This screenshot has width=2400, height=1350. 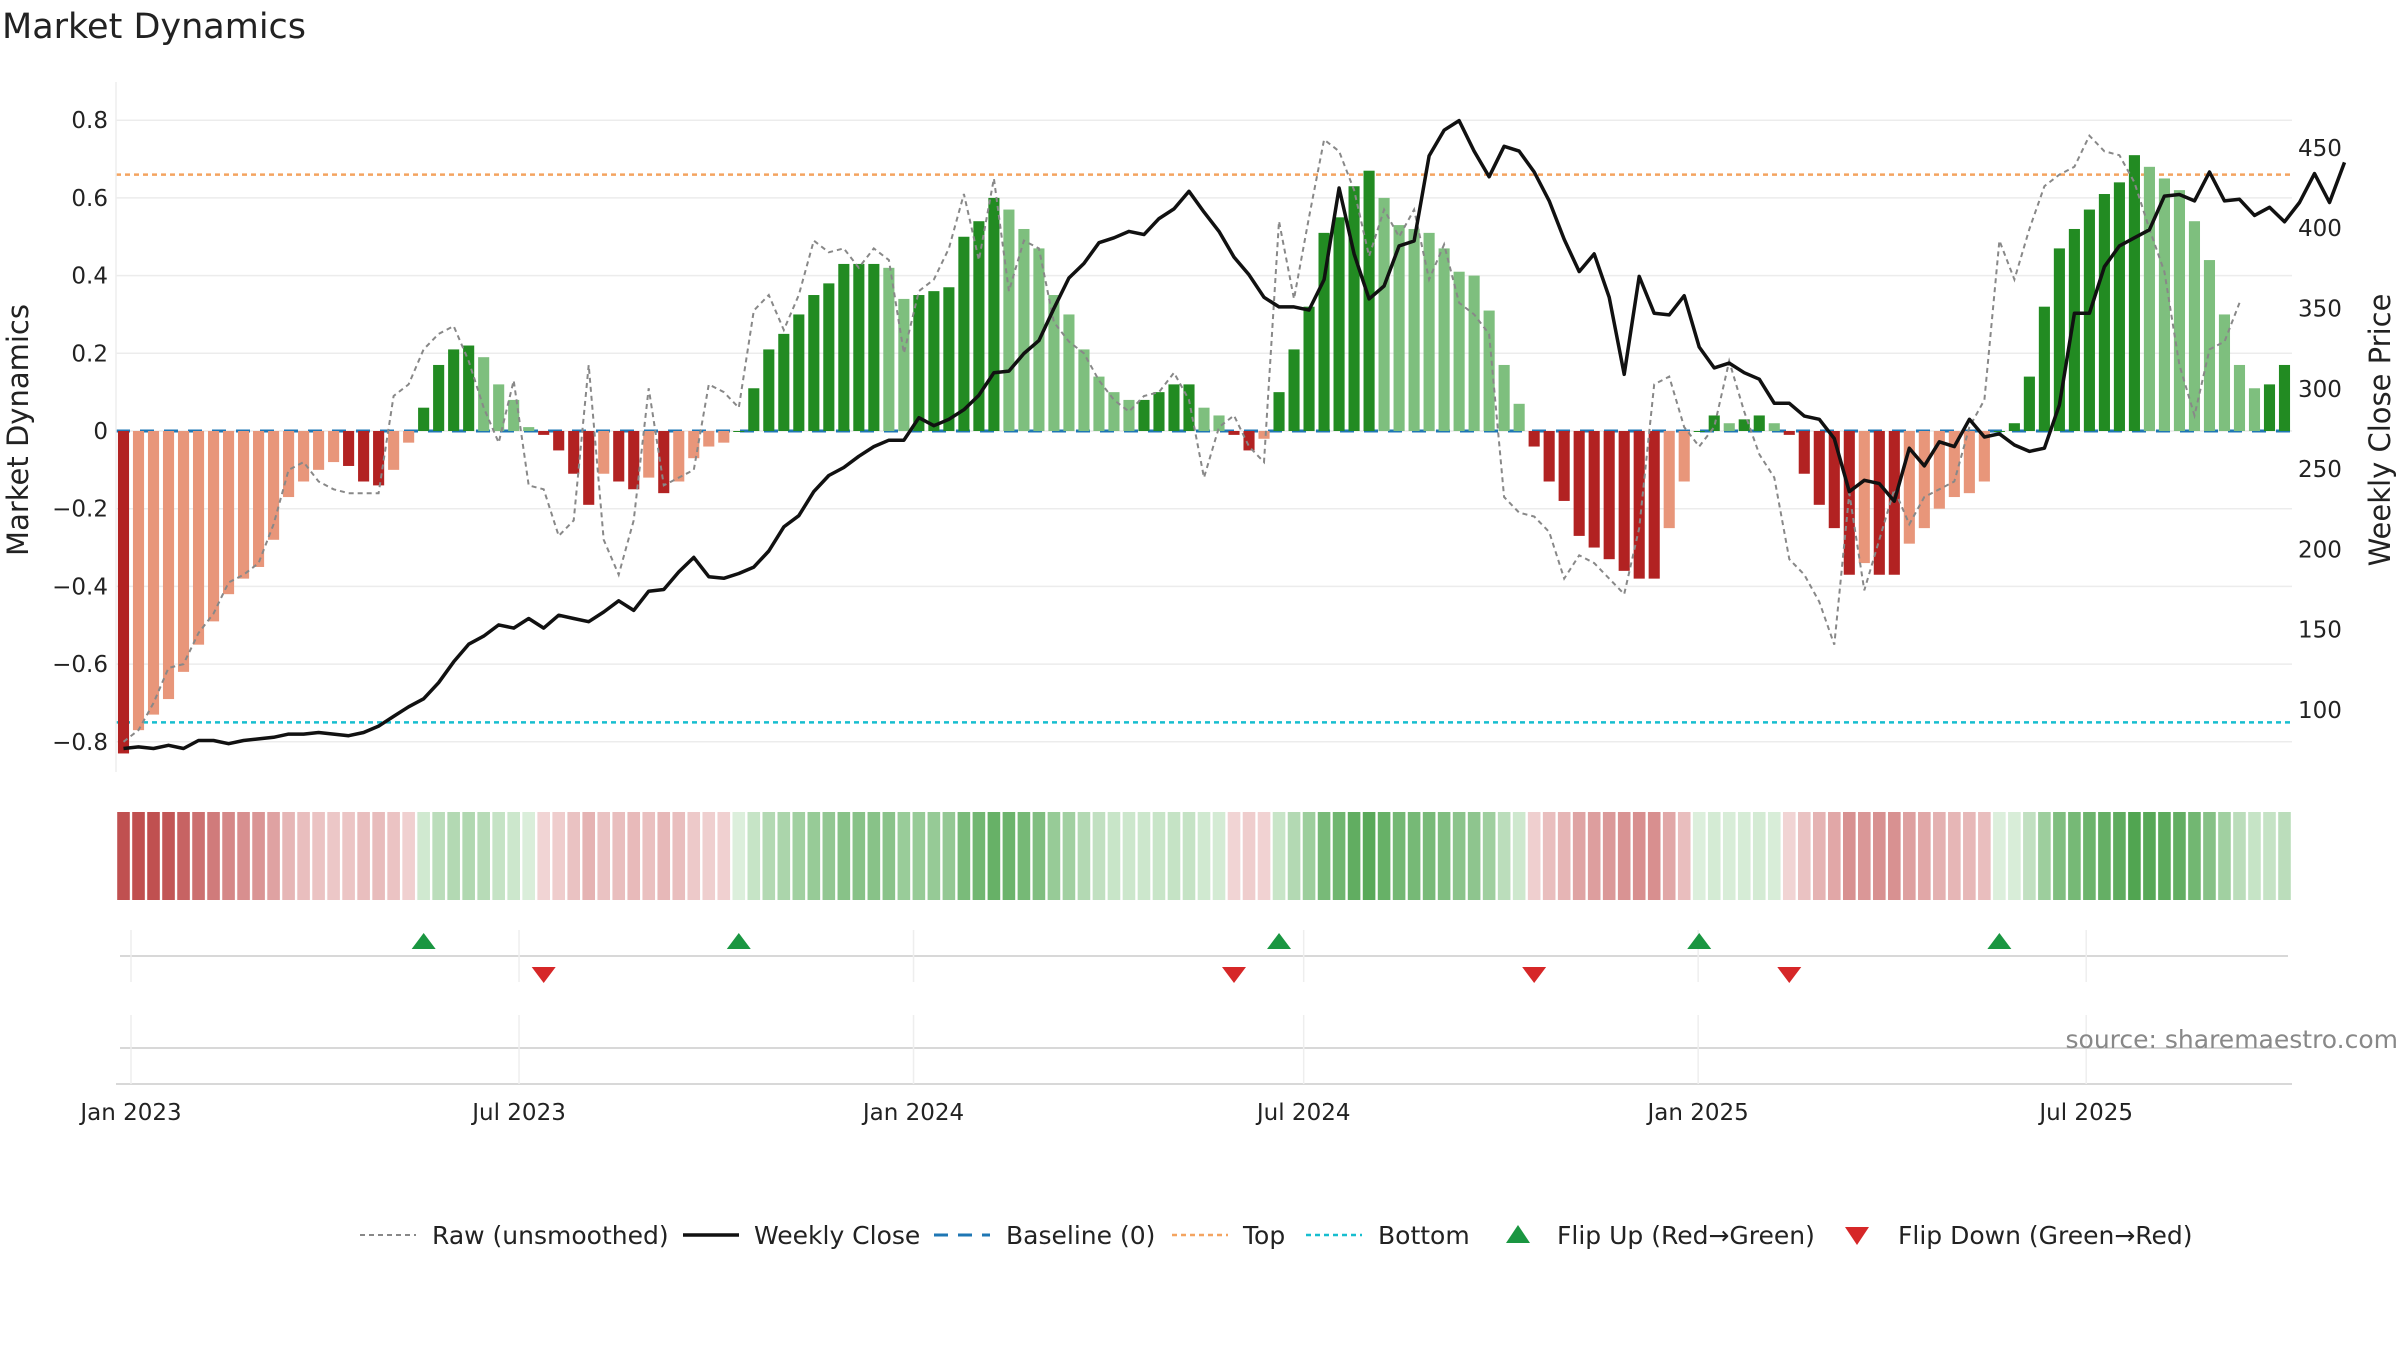 What do you see at coordinates (89, 354) in the screenshot?
I see `y-tick-label: 0.2` at bounding box center [89, 354].